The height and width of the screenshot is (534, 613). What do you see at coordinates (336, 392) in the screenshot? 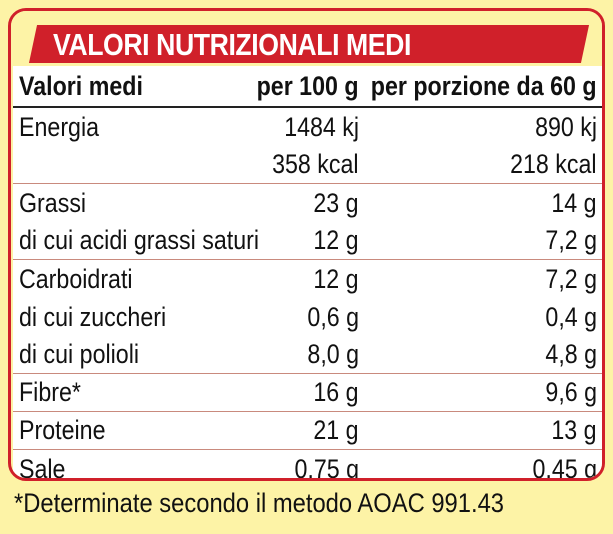
I see `row-per100: 16 g` at bounding box center [336, 392].